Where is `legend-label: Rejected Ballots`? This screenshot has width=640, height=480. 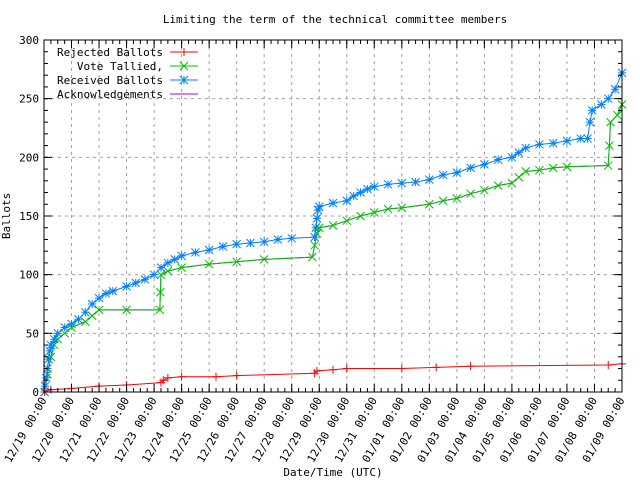
legend-label: Rejected Ballots is located at coordinates (110, 52).